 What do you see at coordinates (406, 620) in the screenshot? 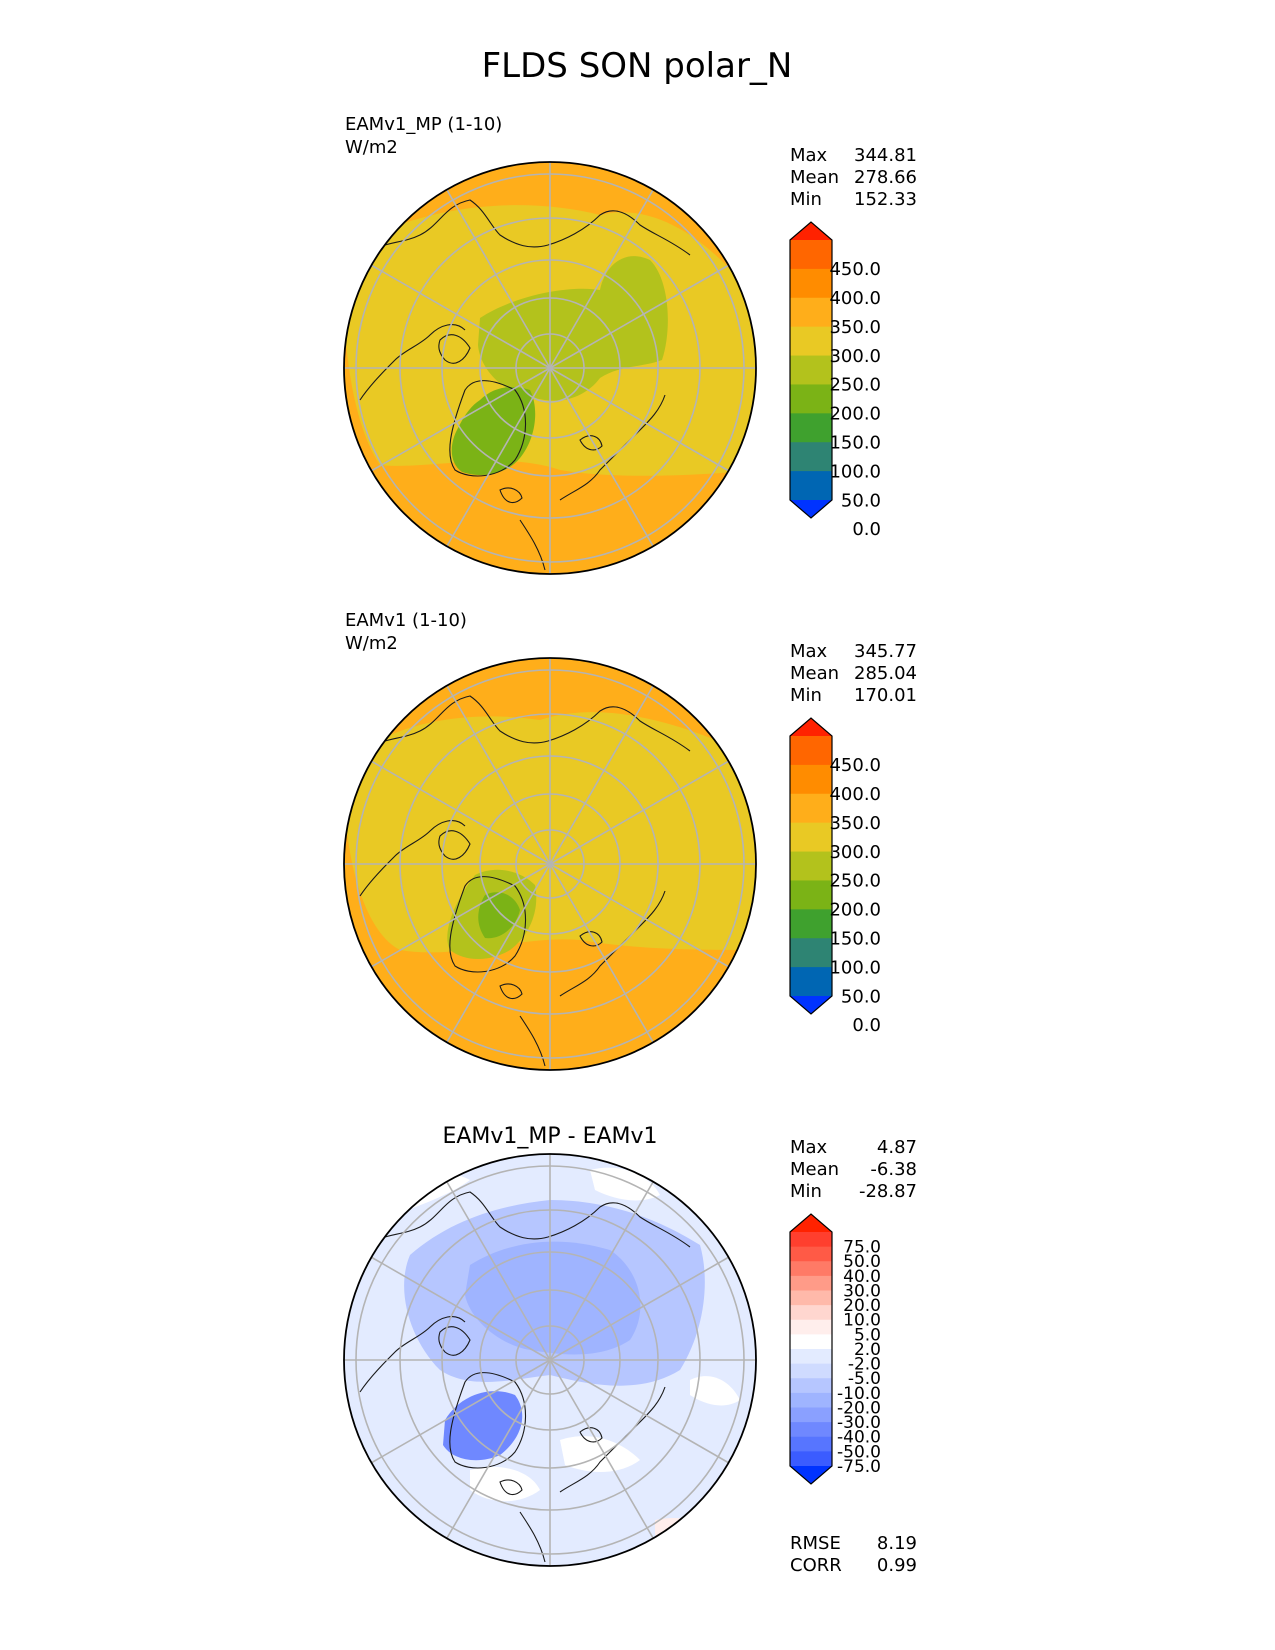
I see `panel-title: EAMv1 (1-10)` at bounding box center [406, 620].